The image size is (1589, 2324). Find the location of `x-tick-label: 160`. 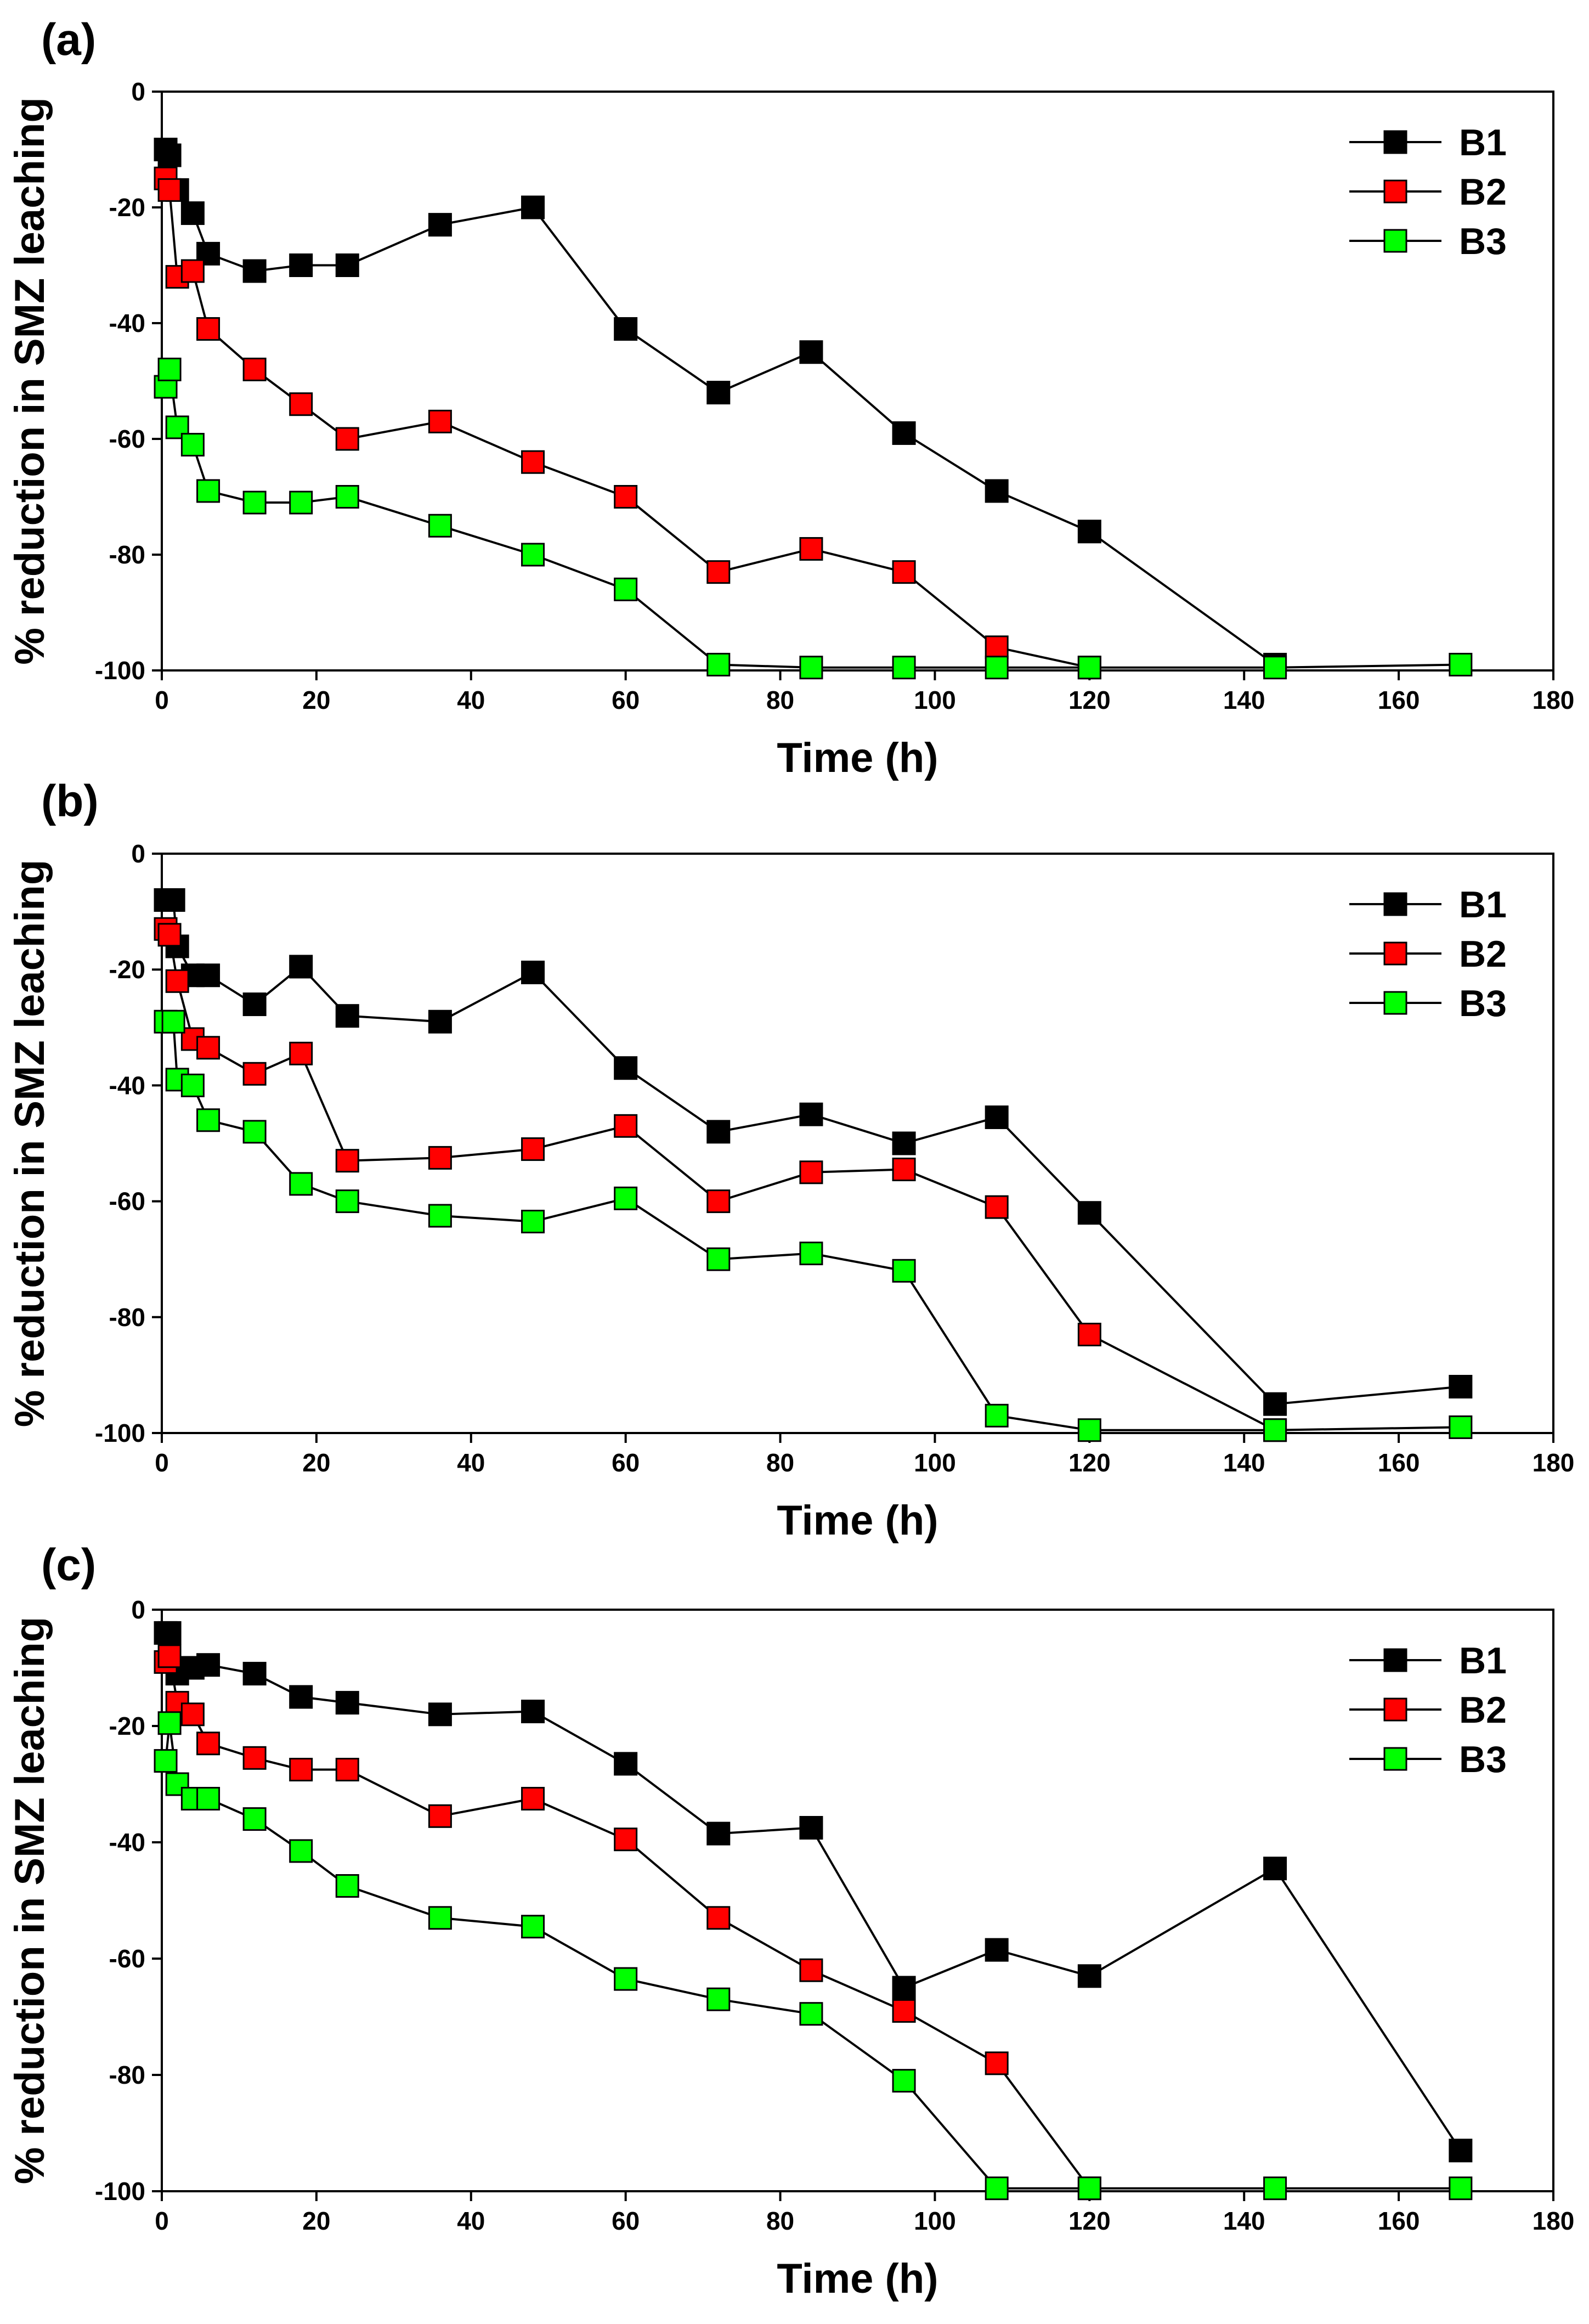

x-tick-label: 160 is located at coordinates (1399, 700).